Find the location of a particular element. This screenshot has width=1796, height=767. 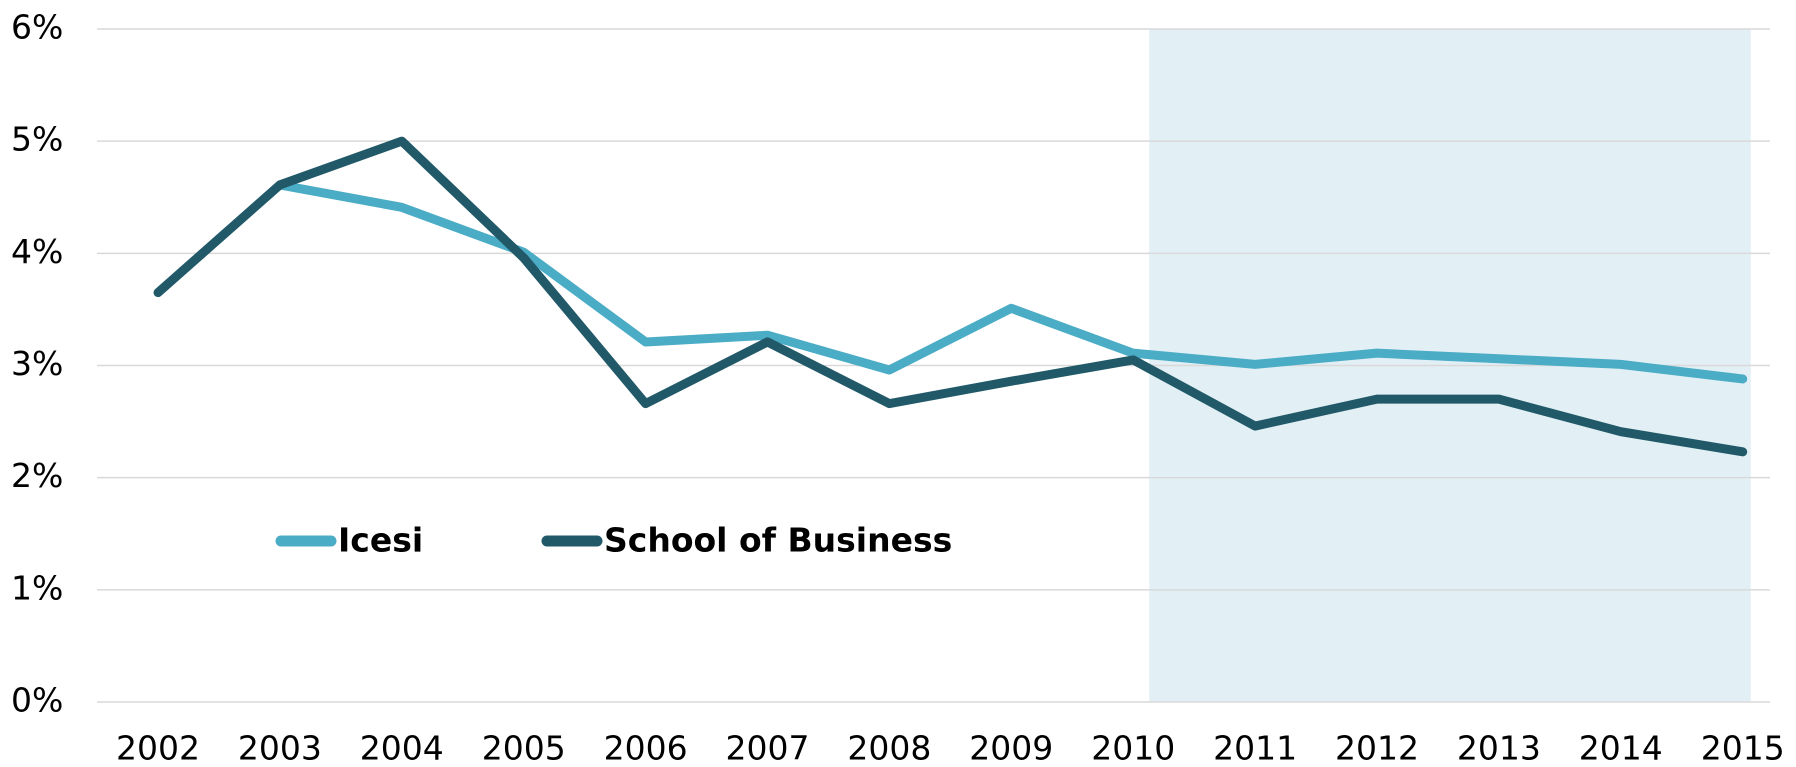

y-tick-label: 6% is located at coordinates (37, 27).